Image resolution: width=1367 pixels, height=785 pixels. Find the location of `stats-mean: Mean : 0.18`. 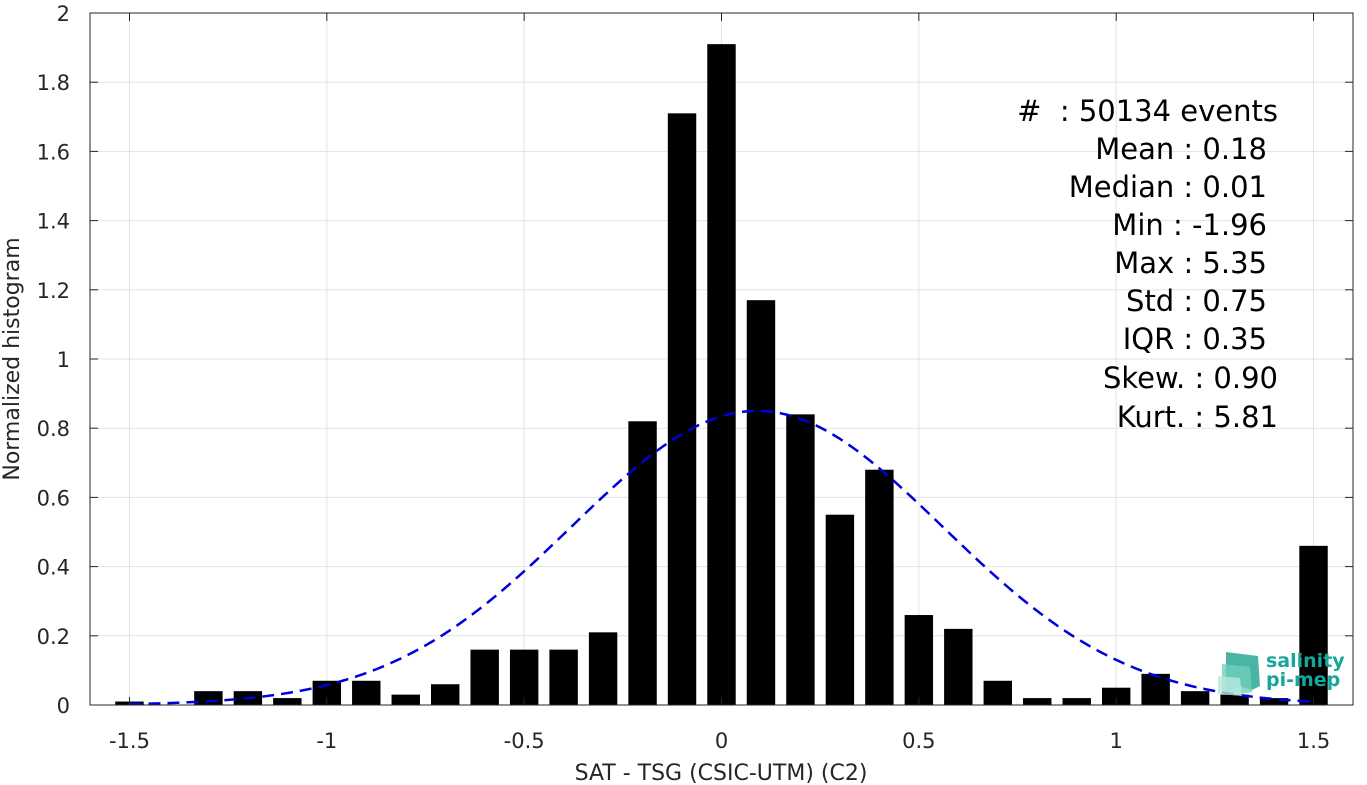

stats-mean: Mean : 0.18 is located at coordinates (1181, 149).